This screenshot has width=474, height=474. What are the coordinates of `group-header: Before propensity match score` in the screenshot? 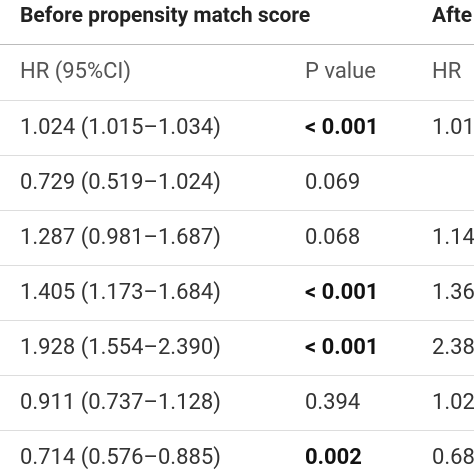 It's located at (165, 16).